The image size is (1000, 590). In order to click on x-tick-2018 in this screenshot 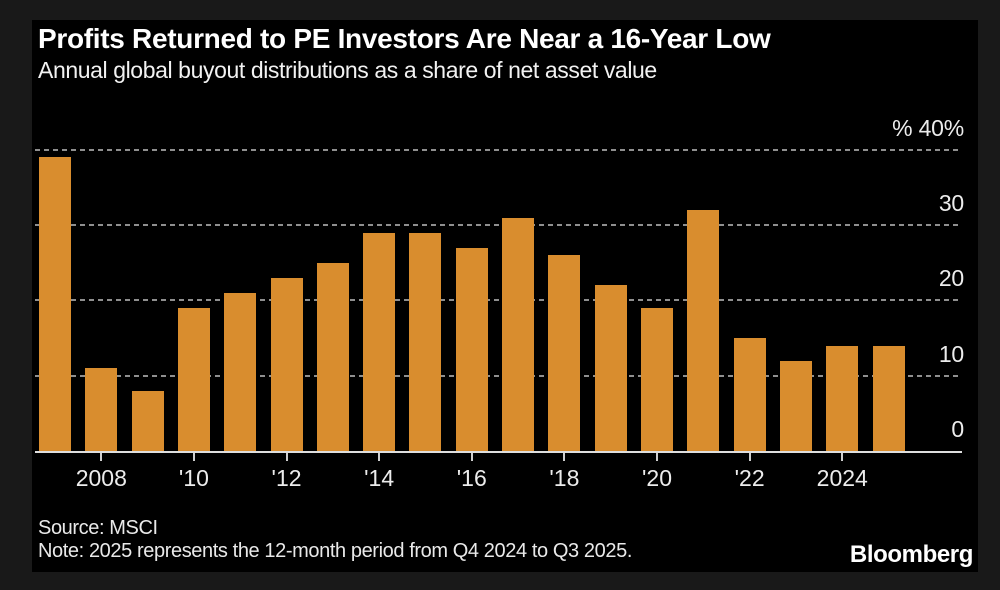, I will do `click(564, 456)`.